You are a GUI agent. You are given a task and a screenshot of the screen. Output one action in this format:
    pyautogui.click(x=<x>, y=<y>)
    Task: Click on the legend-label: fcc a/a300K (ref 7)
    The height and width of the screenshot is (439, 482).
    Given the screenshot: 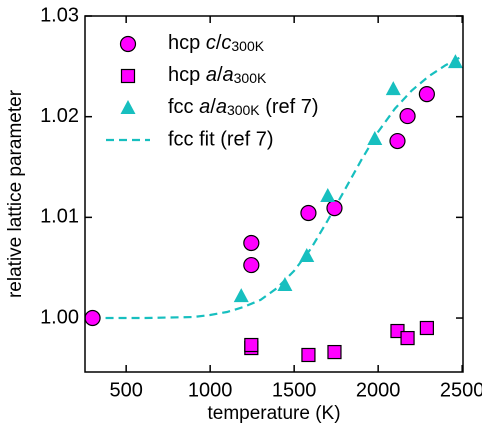 What is the action you would take?
    pyautogui.click(x=243, y=107)
    